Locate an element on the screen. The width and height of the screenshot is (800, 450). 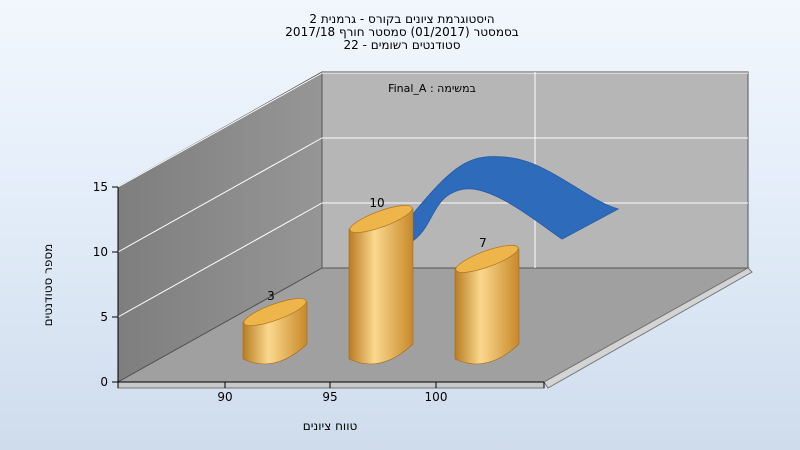
y-tick-label: 10 is located at coordinates (100, 252).